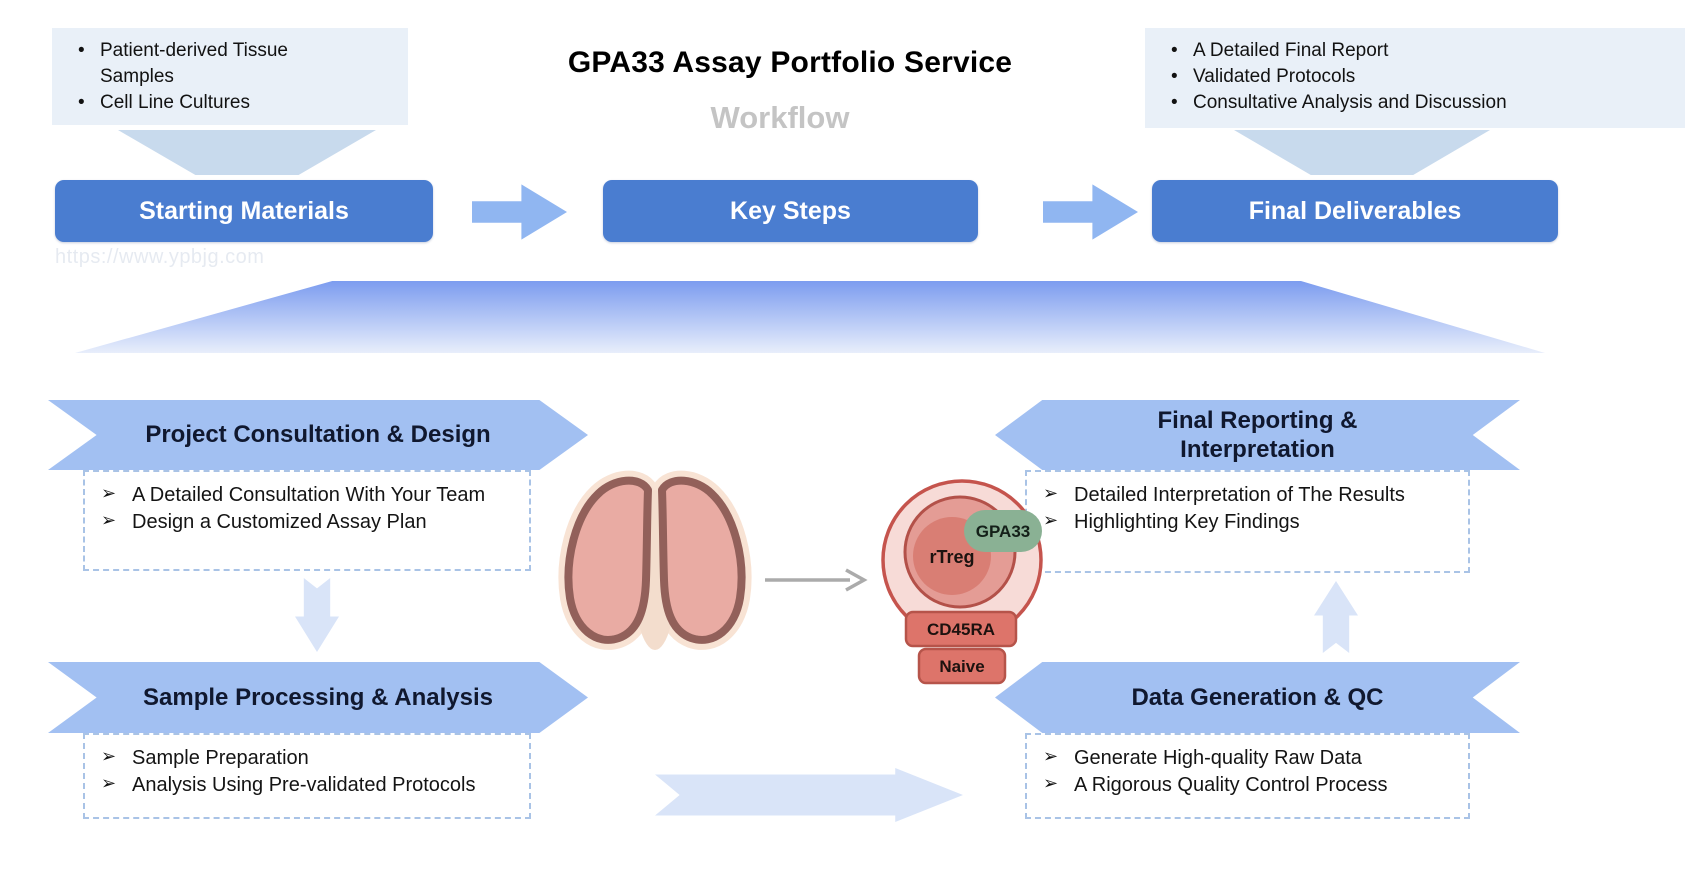 The height and width of the screenshot is (889, 1702). Describe the element at coordinates (247, 152) in the screenshot. I see `funnel-shape-left` at that location.